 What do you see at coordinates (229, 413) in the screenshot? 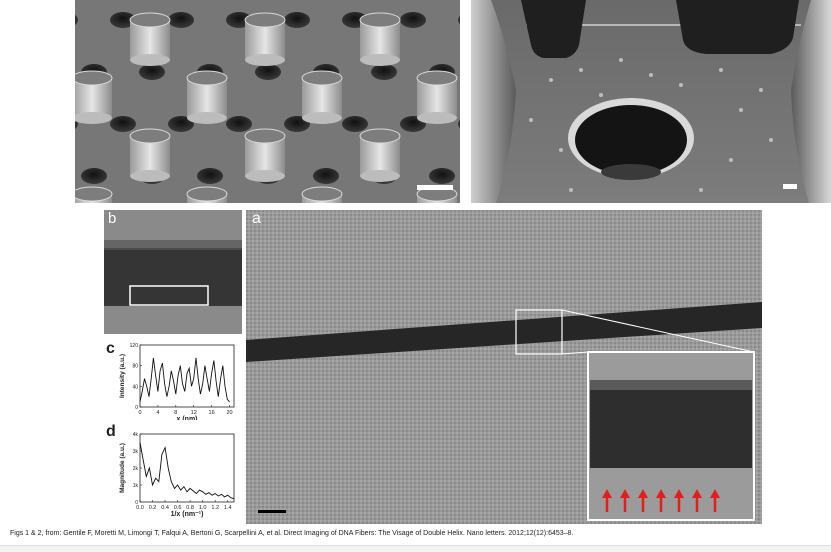
I see `x-tick-label: 20` at bounding box center [229, 413].